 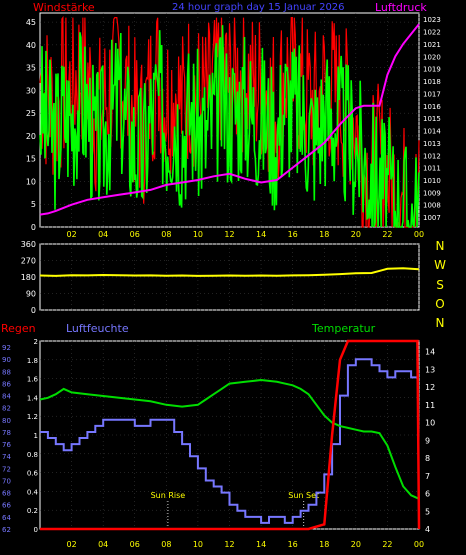 I want to click on direction-tick-label: 90, so click(x=31, y=294).